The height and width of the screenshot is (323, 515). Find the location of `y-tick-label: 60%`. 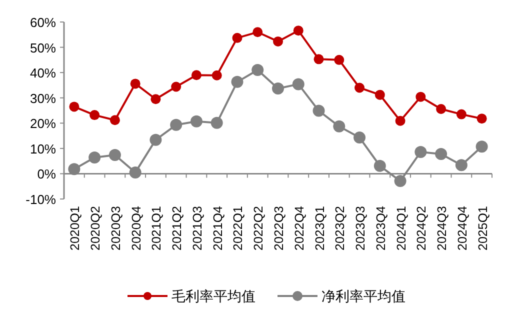

y-tick-label: 60% is located at coordinates (43, 22).